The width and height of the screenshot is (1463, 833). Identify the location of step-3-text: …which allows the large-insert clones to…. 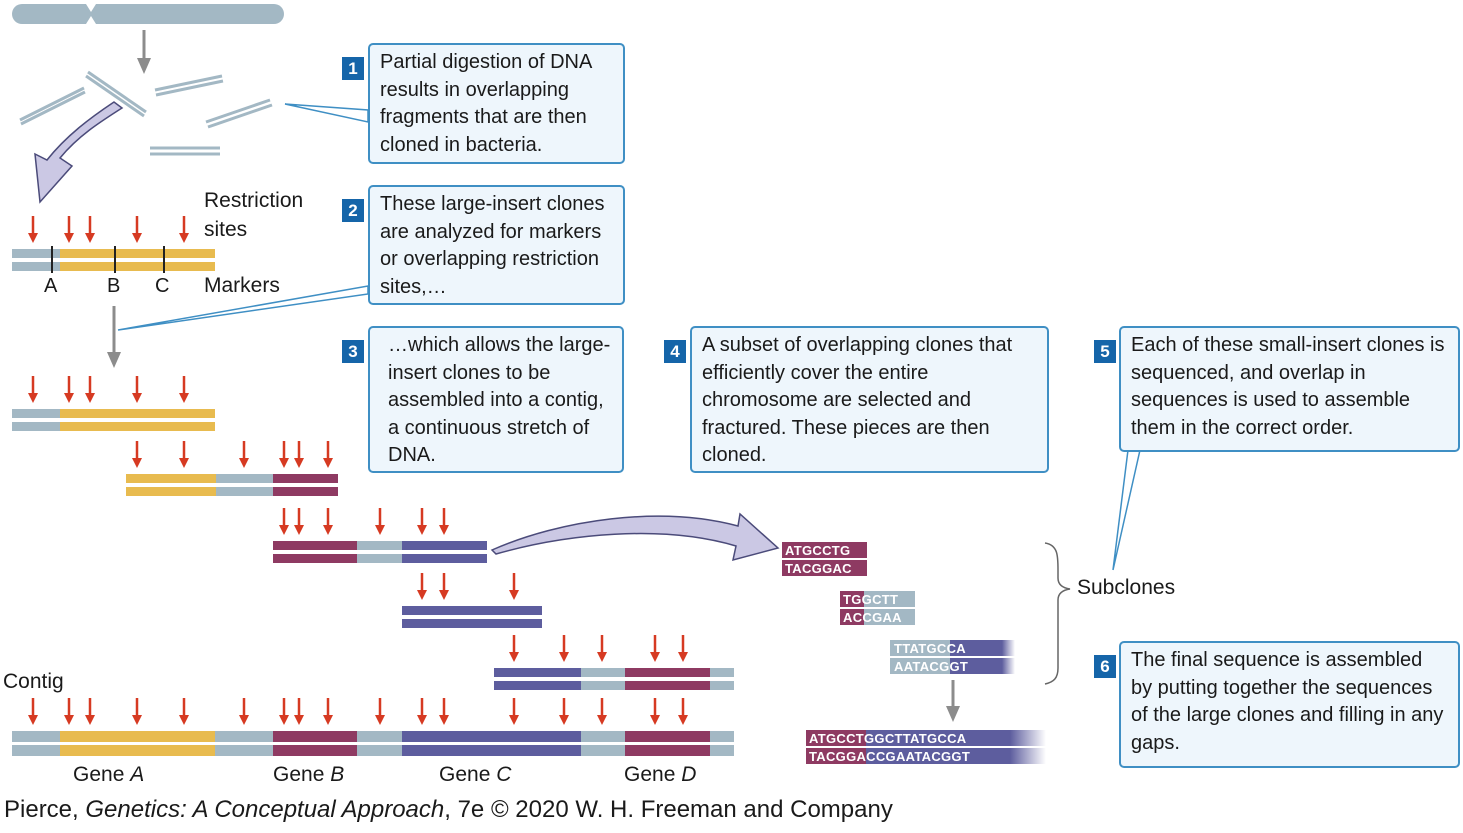
(499, 400).